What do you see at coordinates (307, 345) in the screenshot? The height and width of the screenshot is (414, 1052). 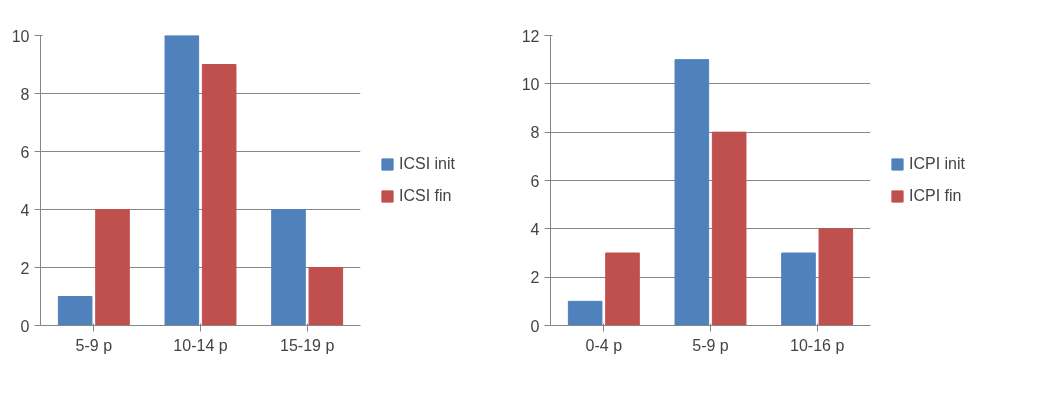 I see `x-tick-label: 15-19 p` at bounding box center [307, 345].